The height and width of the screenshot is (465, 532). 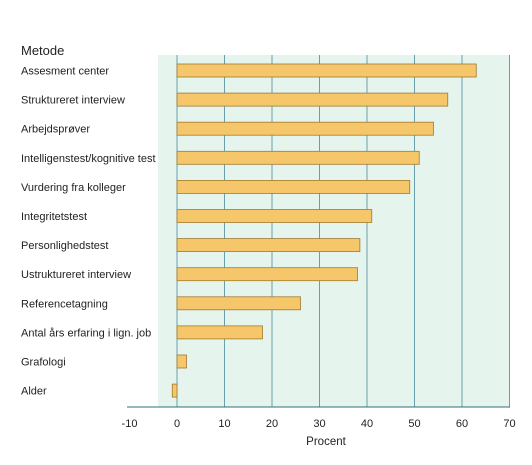 I want to click on category-label: Alder, so click(x=34, y=392).